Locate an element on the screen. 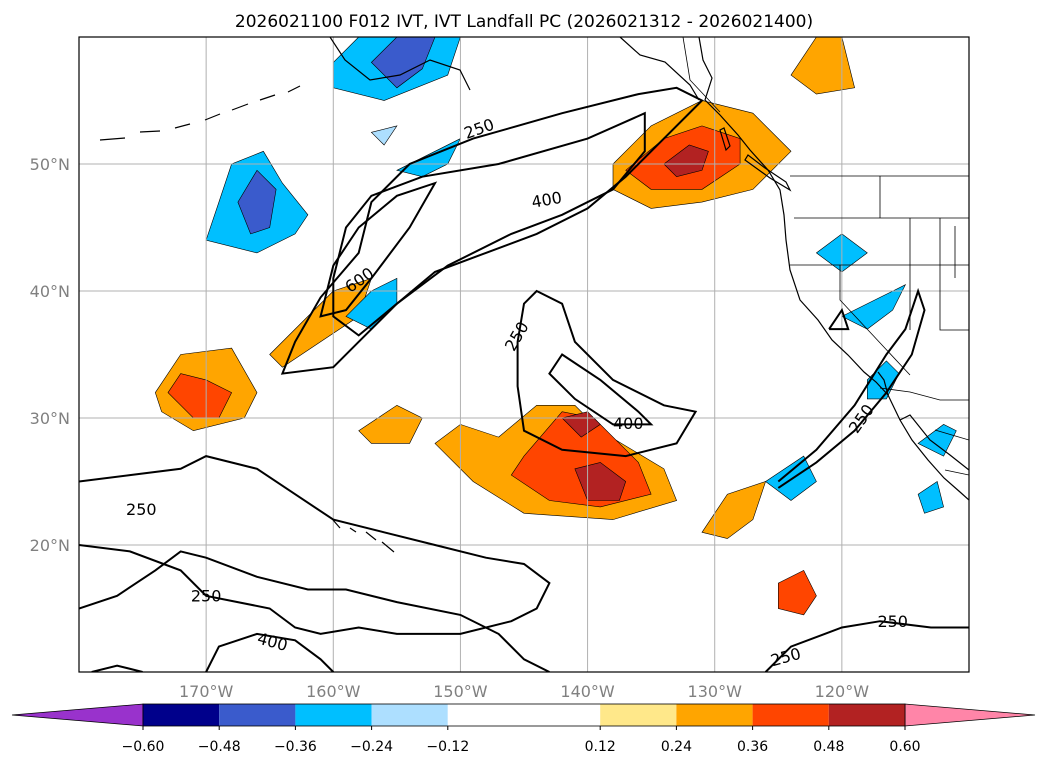  colorbar-tick-label: 0.24 is located at coordinates (676, 747).